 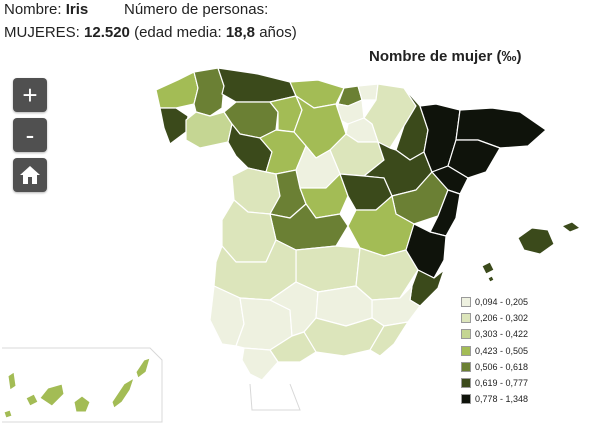 I want to click on nombre-label: Nombre:, so click(x=33, y=9).